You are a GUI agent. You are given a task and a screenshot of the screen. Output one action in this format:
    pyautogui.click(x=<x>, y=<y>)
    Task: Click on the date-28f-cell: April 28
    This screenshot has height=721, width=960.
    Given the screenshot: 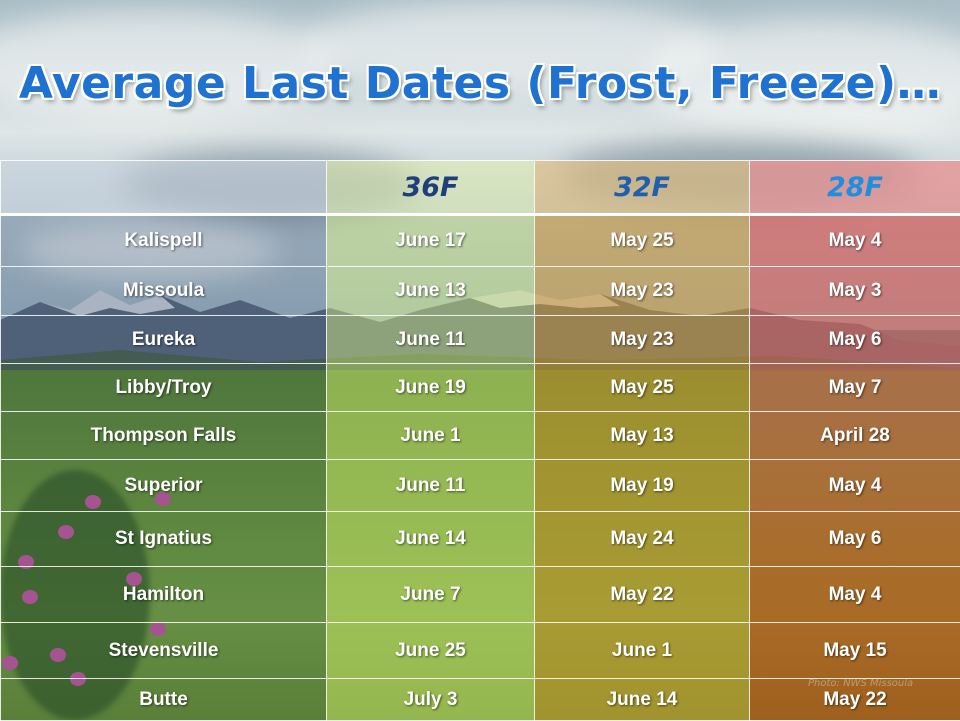 What is the action you would take?
    pyautogui.click(x=855, y=436)
    